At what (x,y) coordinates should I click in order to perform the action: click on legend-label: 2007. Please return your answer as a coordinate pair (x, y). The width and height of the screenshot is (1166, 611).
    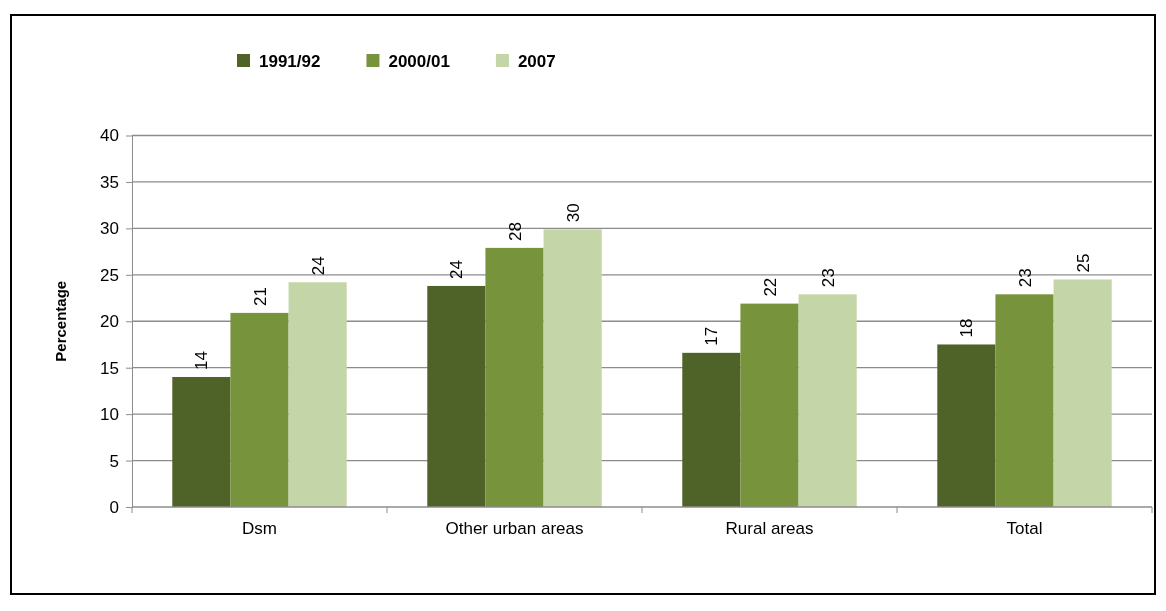
    Looking at the image, I should click on (536, 61).